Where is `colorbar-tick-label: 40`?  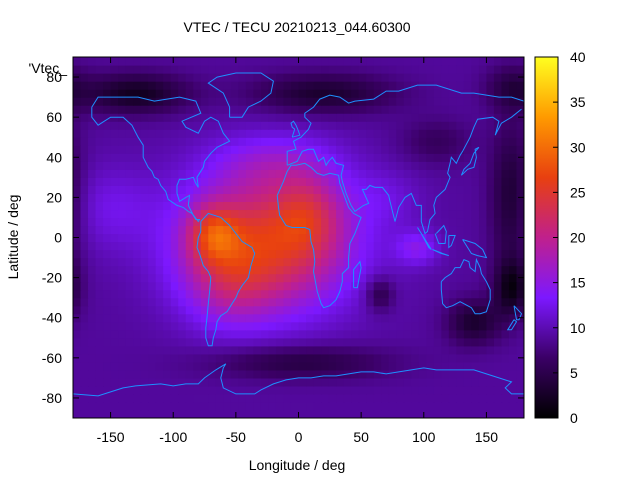 colorbar-tick-label: 40 is located at coordinates (578, 57).